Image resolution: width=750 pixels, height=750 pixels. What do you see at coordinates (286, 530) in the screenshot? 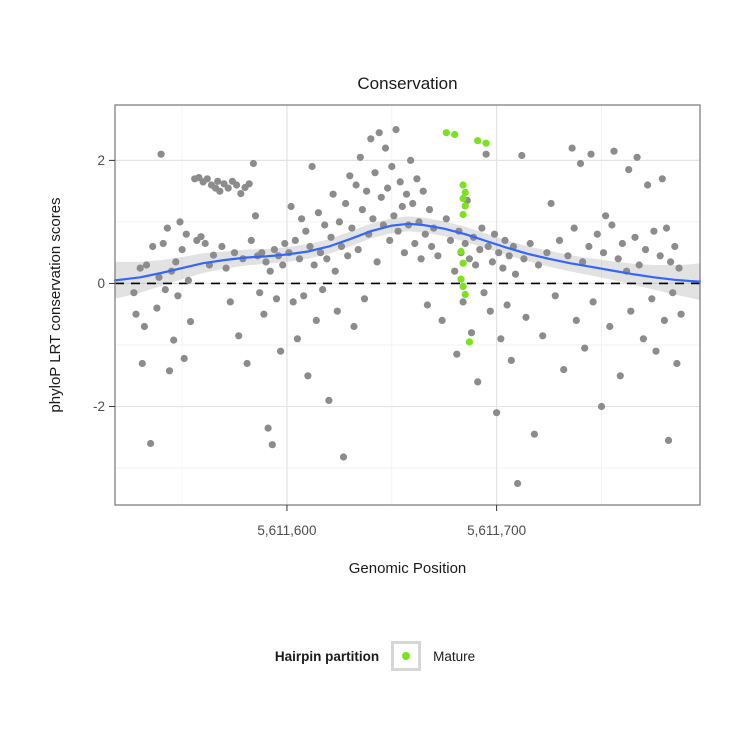
I see `x-tick-label: 5,611,600` at bounding box center [286, 530].